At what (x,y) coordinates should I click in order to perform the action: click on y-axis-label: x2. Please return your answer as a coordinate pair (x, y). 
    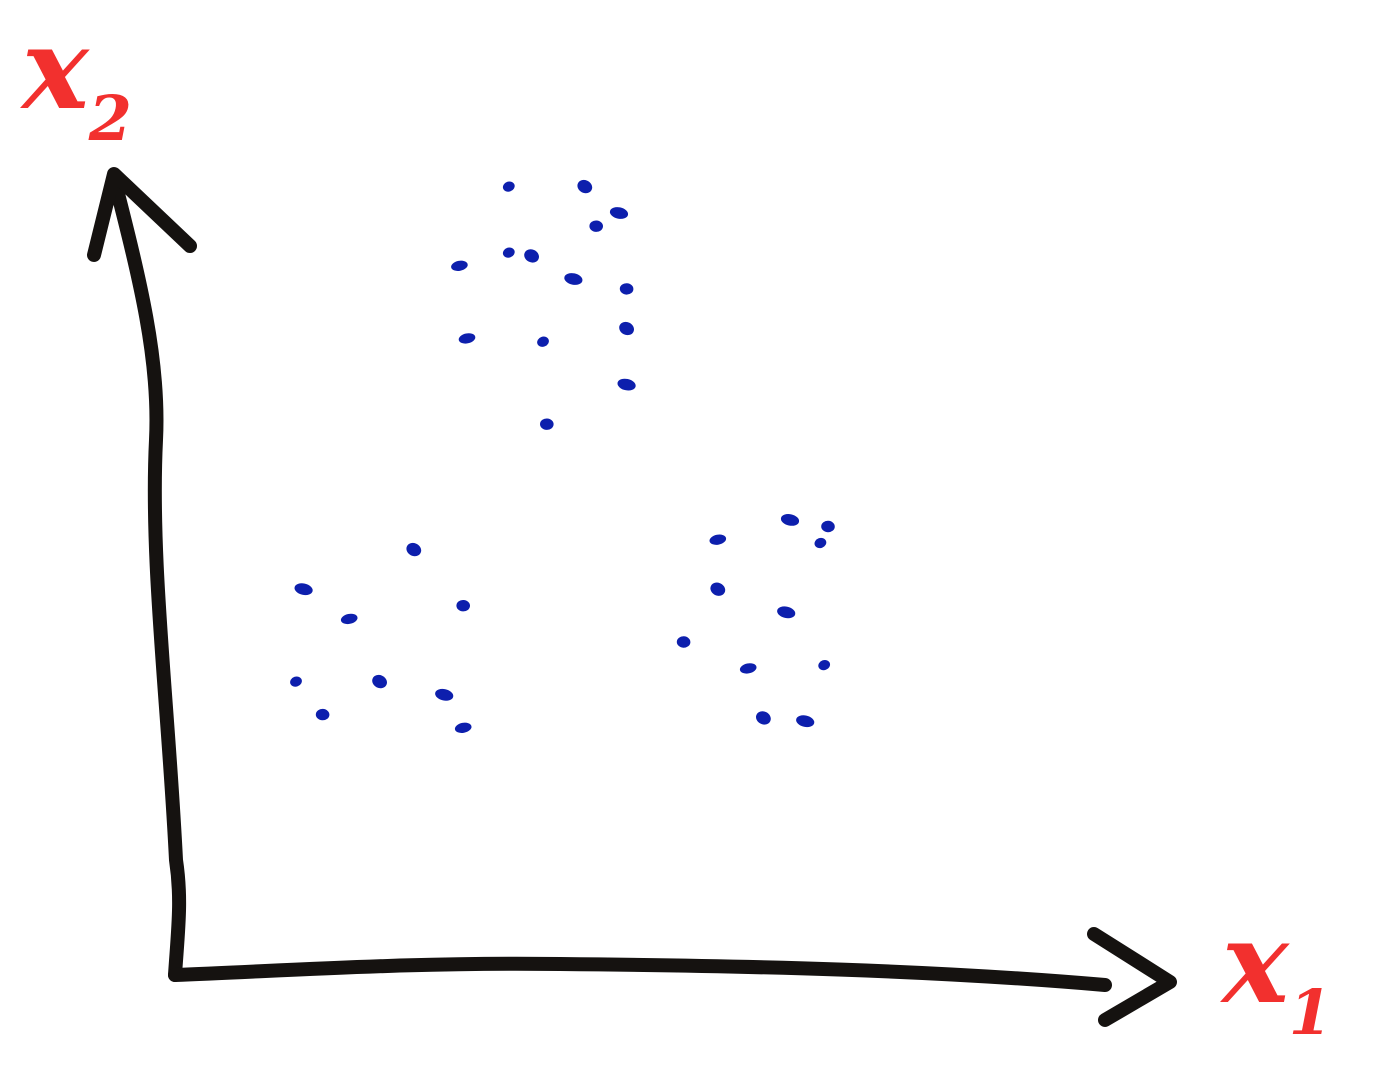
    Looking at the image, I should click on (76, 79).